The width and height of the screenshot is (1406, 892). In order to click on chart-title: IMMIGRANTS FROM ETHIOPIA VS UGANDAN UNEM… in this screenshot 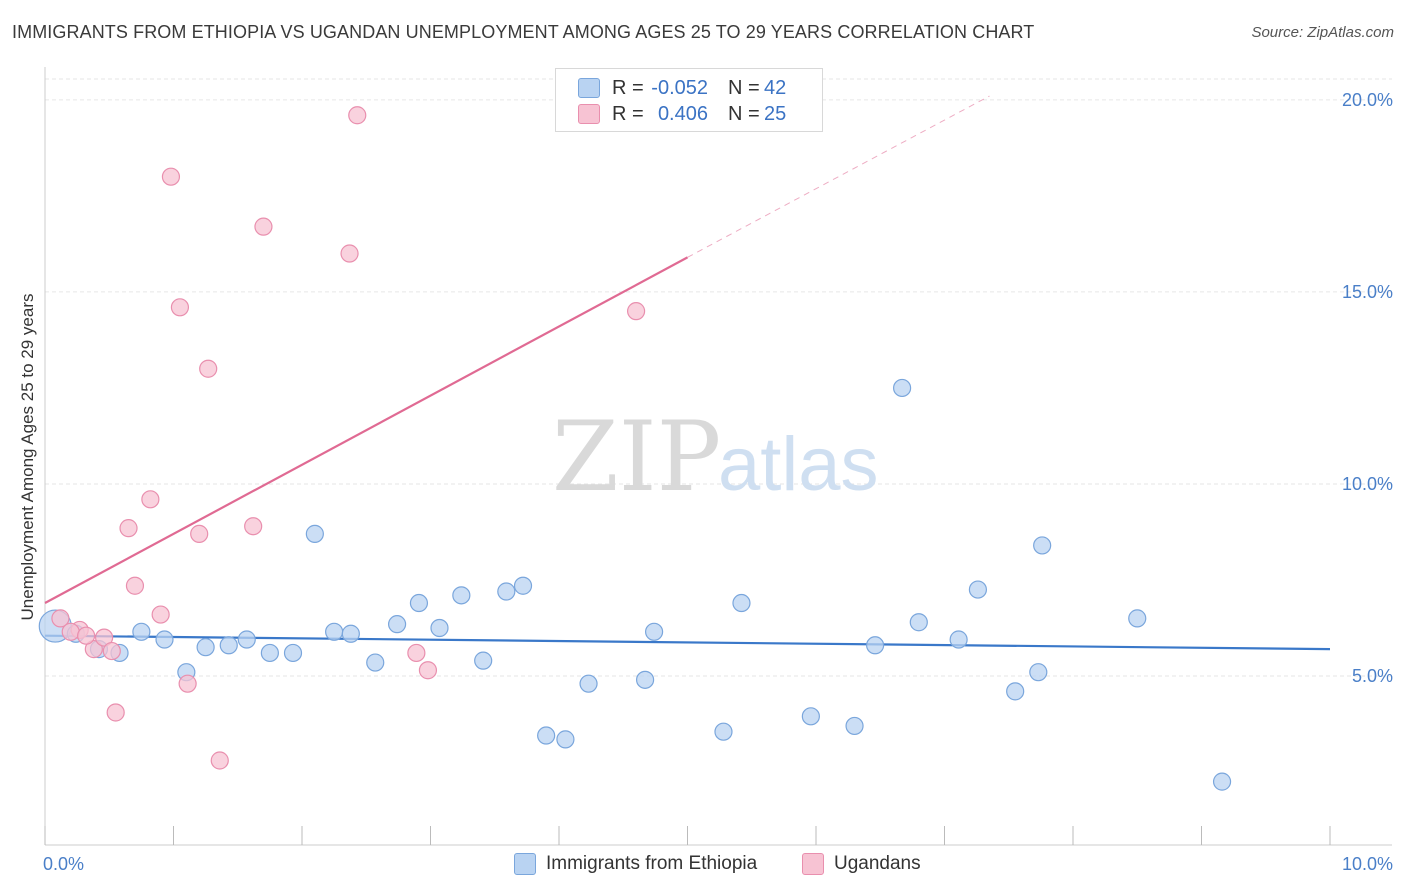, I will do `click(523, 32)`.